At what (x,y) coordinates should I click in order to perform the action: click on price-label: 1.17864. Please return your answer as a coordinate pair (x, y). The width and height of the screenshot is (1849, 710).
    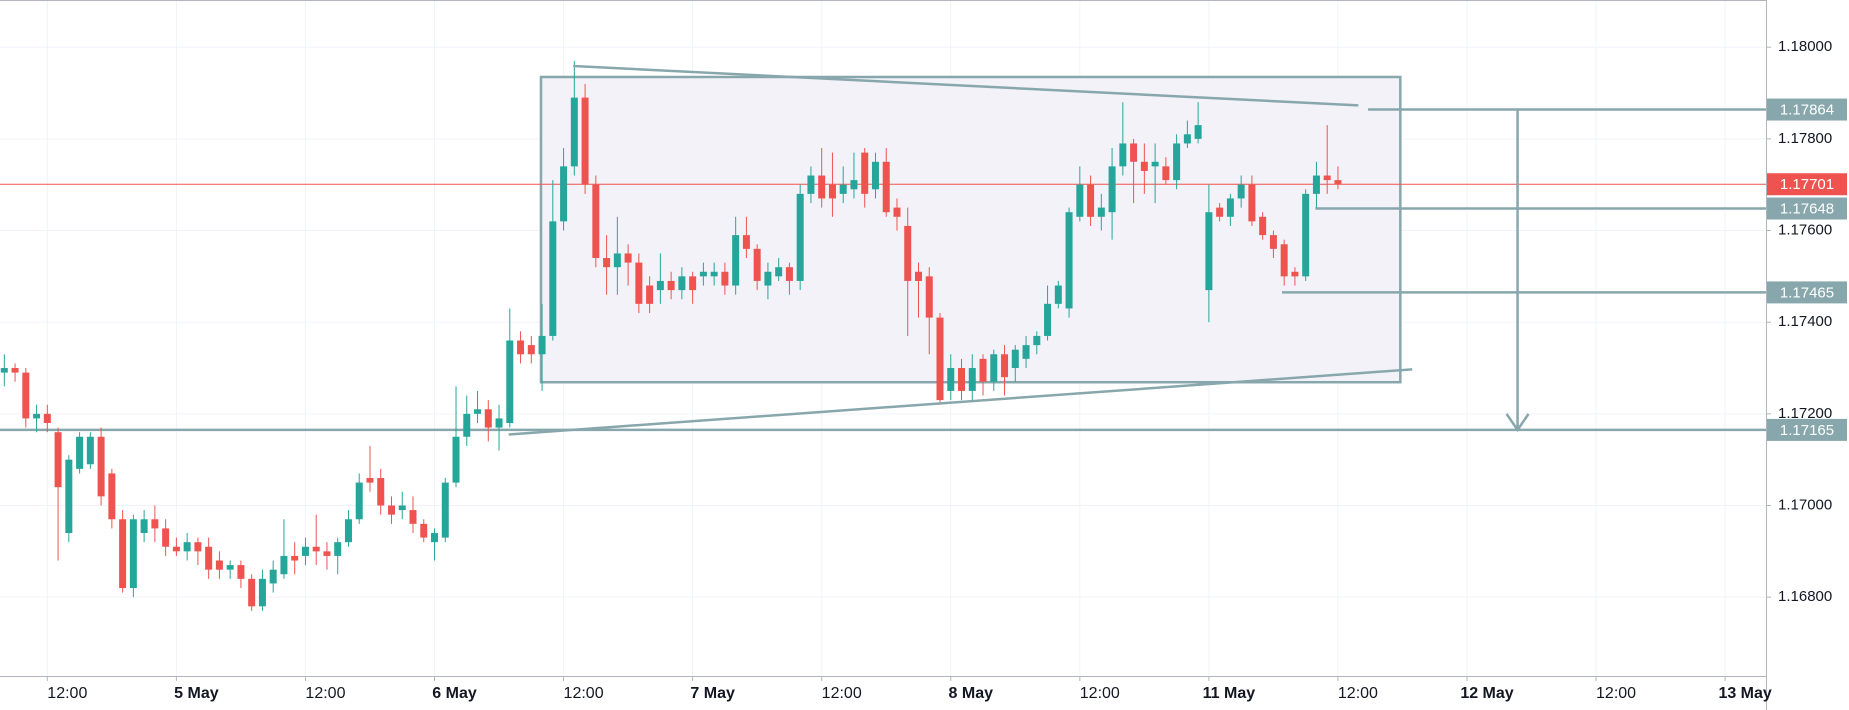
    Looking at the image, I should click on (1807, 110).